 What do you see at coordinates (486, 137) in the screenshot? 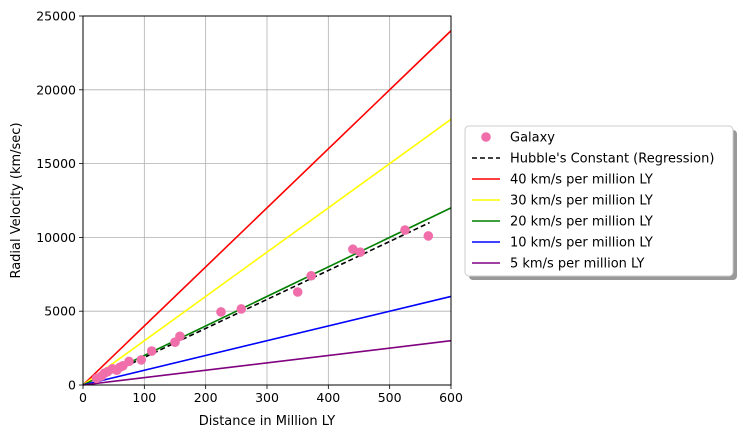
I see `legend-marker` at bounding box center [486, 137].